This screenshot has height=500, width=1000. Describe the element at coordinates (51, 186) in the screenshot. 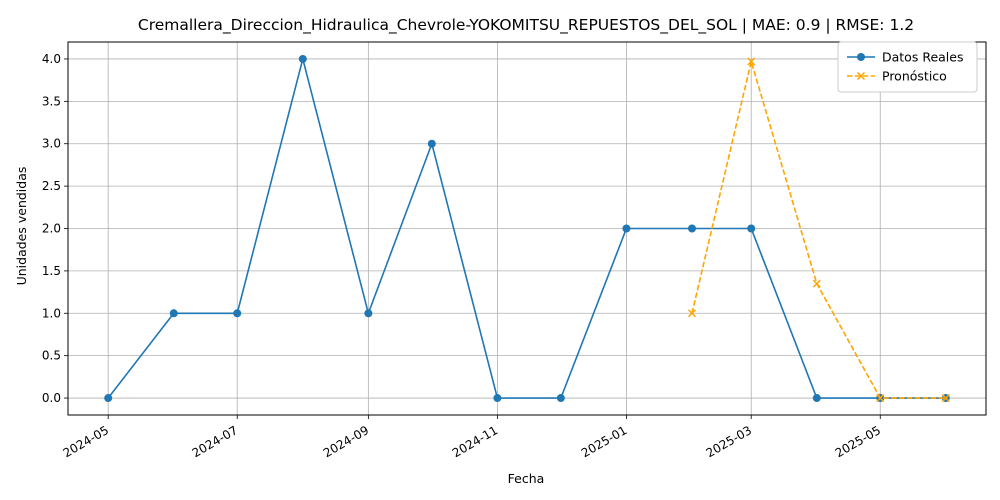

I see `y-tick-label: 2.5` at that location.